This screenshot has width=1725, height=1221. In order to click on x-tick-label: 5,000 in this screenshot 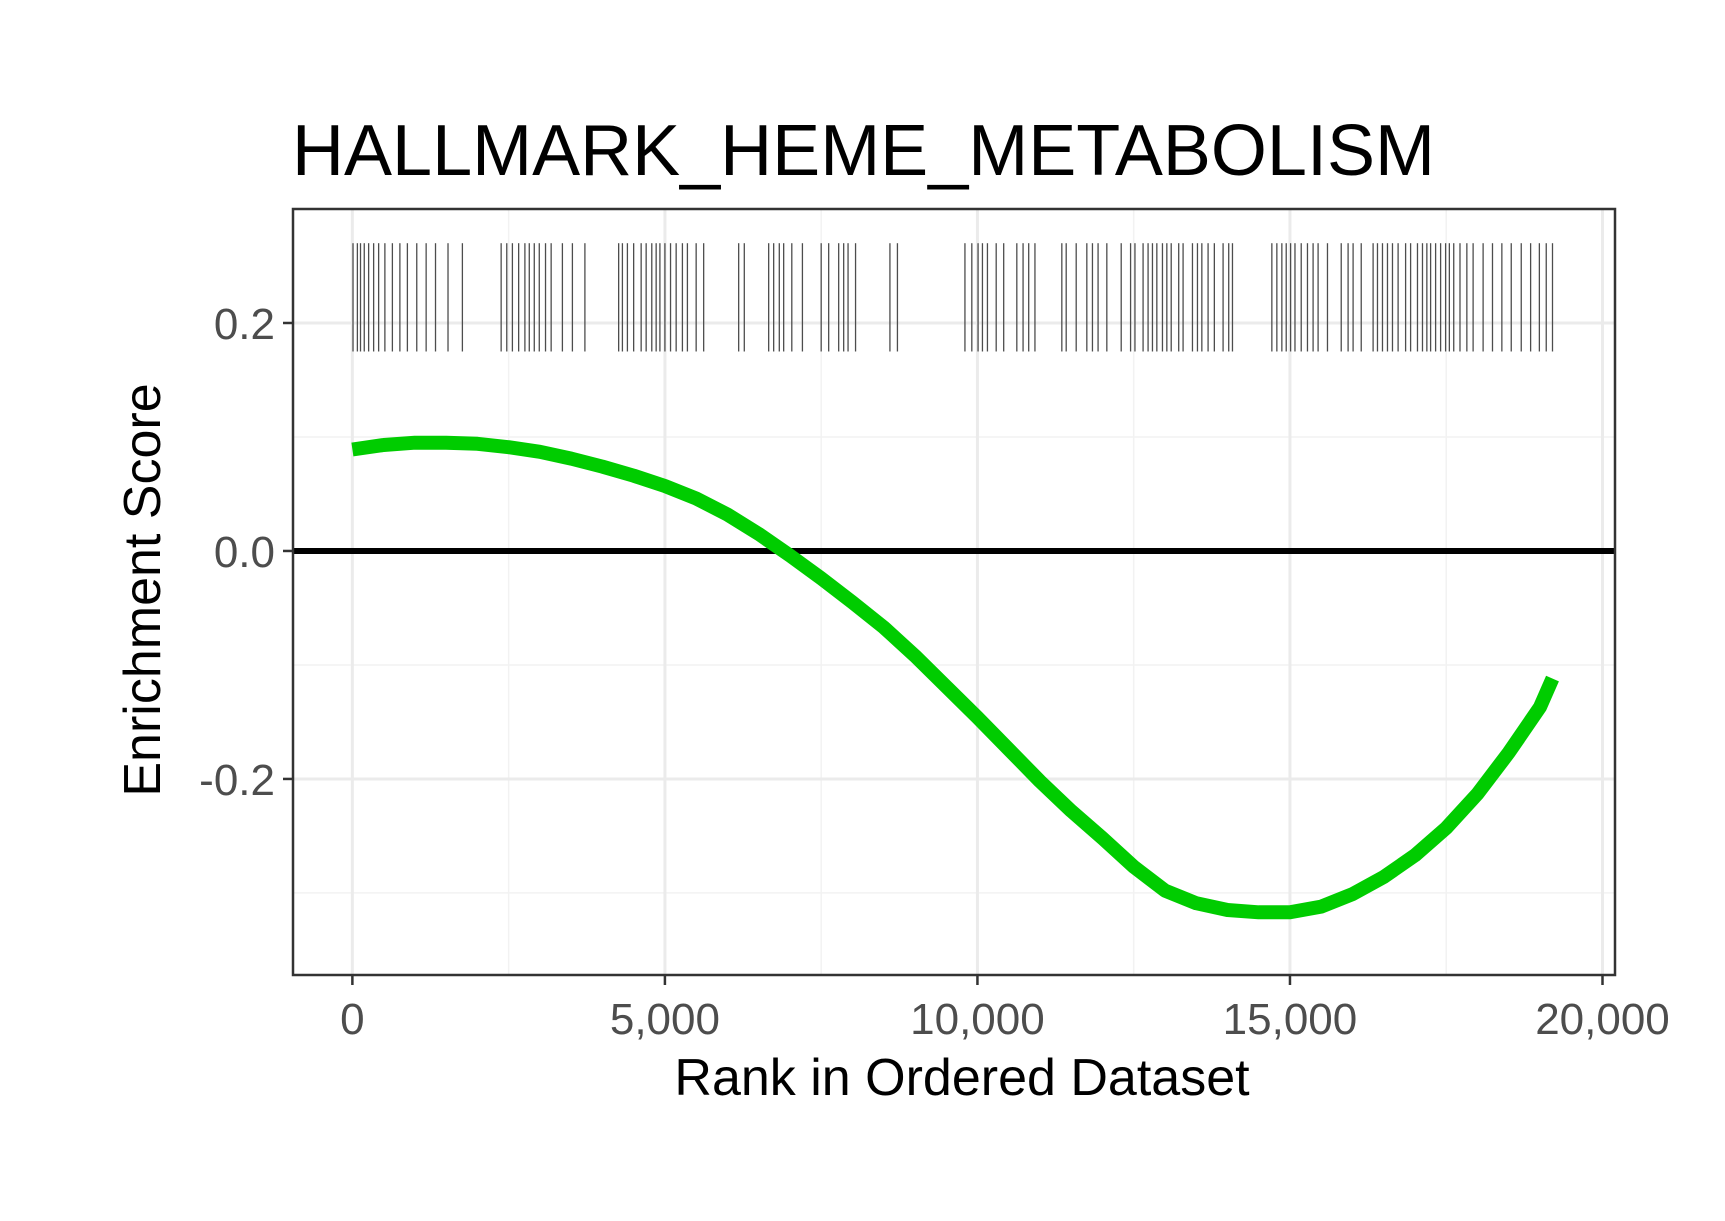, I will do `click(665, 1019)`.